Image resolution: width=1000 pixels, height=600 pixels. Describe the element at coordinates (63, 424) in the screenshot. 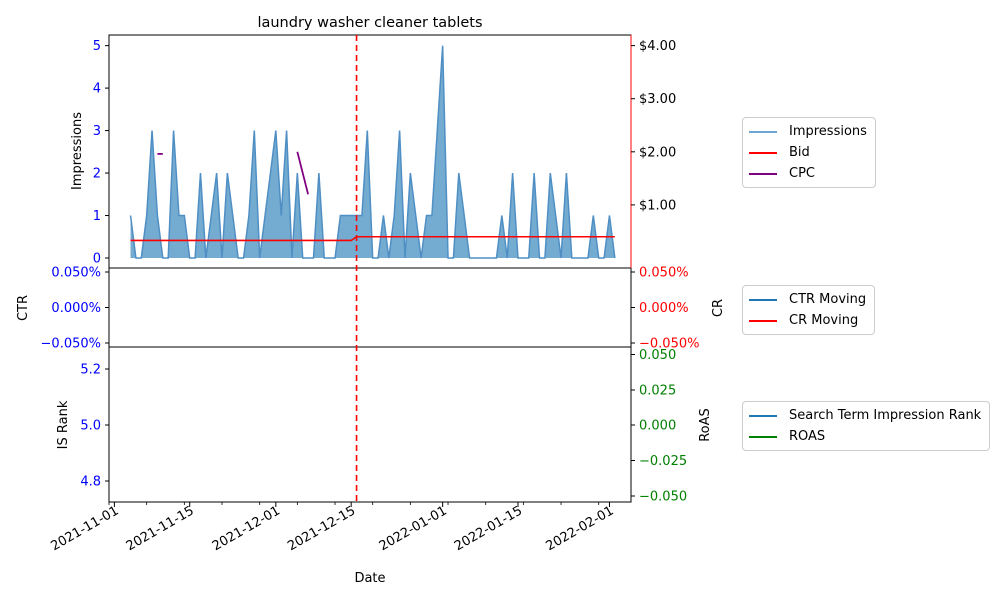

I see `is-rank-axis-label: IS Rank` at that location.